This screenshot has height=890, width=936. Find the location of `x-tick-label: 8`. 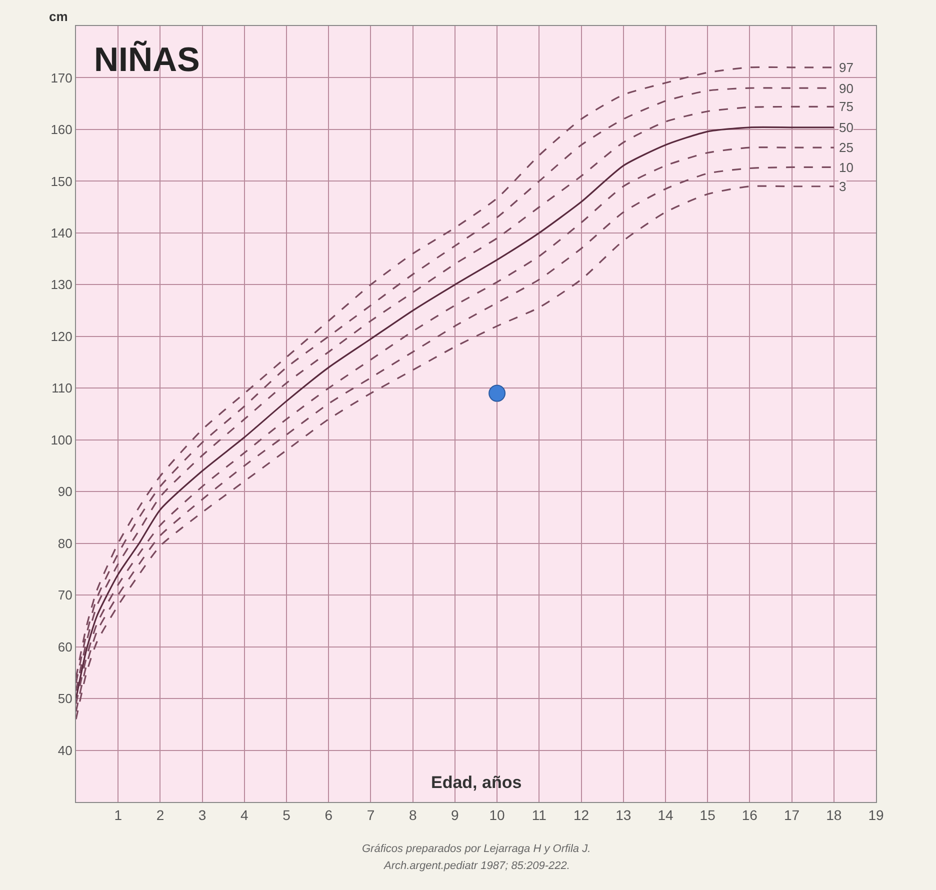

x-tick-label: 8 is located at coordinates (412, 814).